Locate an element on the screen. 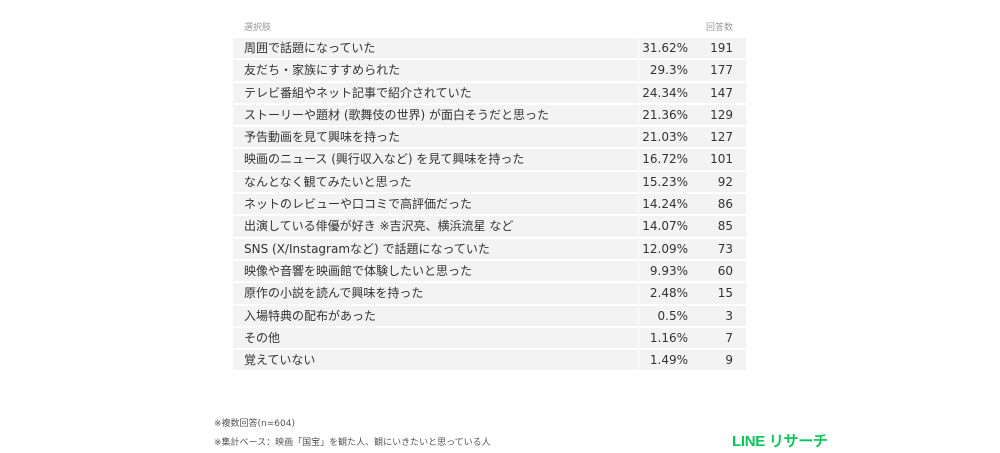 This screenshot has width=1000, height=453. row-percent: 29.3% is located at coordinates (668, 70).